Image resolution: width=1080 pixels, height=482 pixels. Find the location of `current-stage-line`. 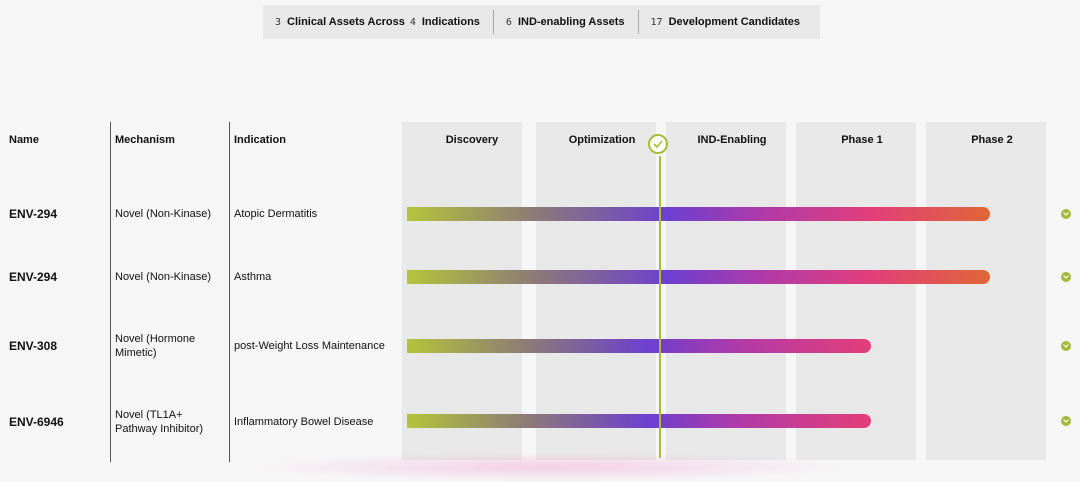

current-stage-line is located at coordinates (660, 307).